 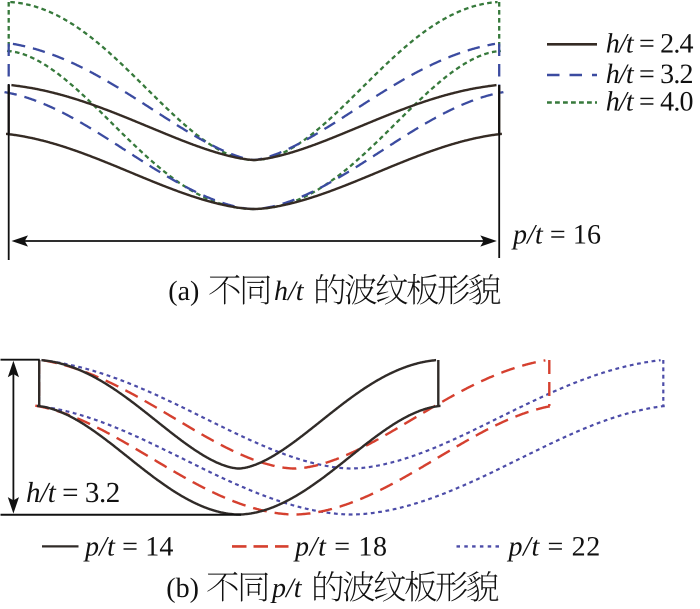 What do you see at coordinates (650, 102) in the screenshot?
I see `svg-text: h/t = 4.0` at bounding box center [650, 102].